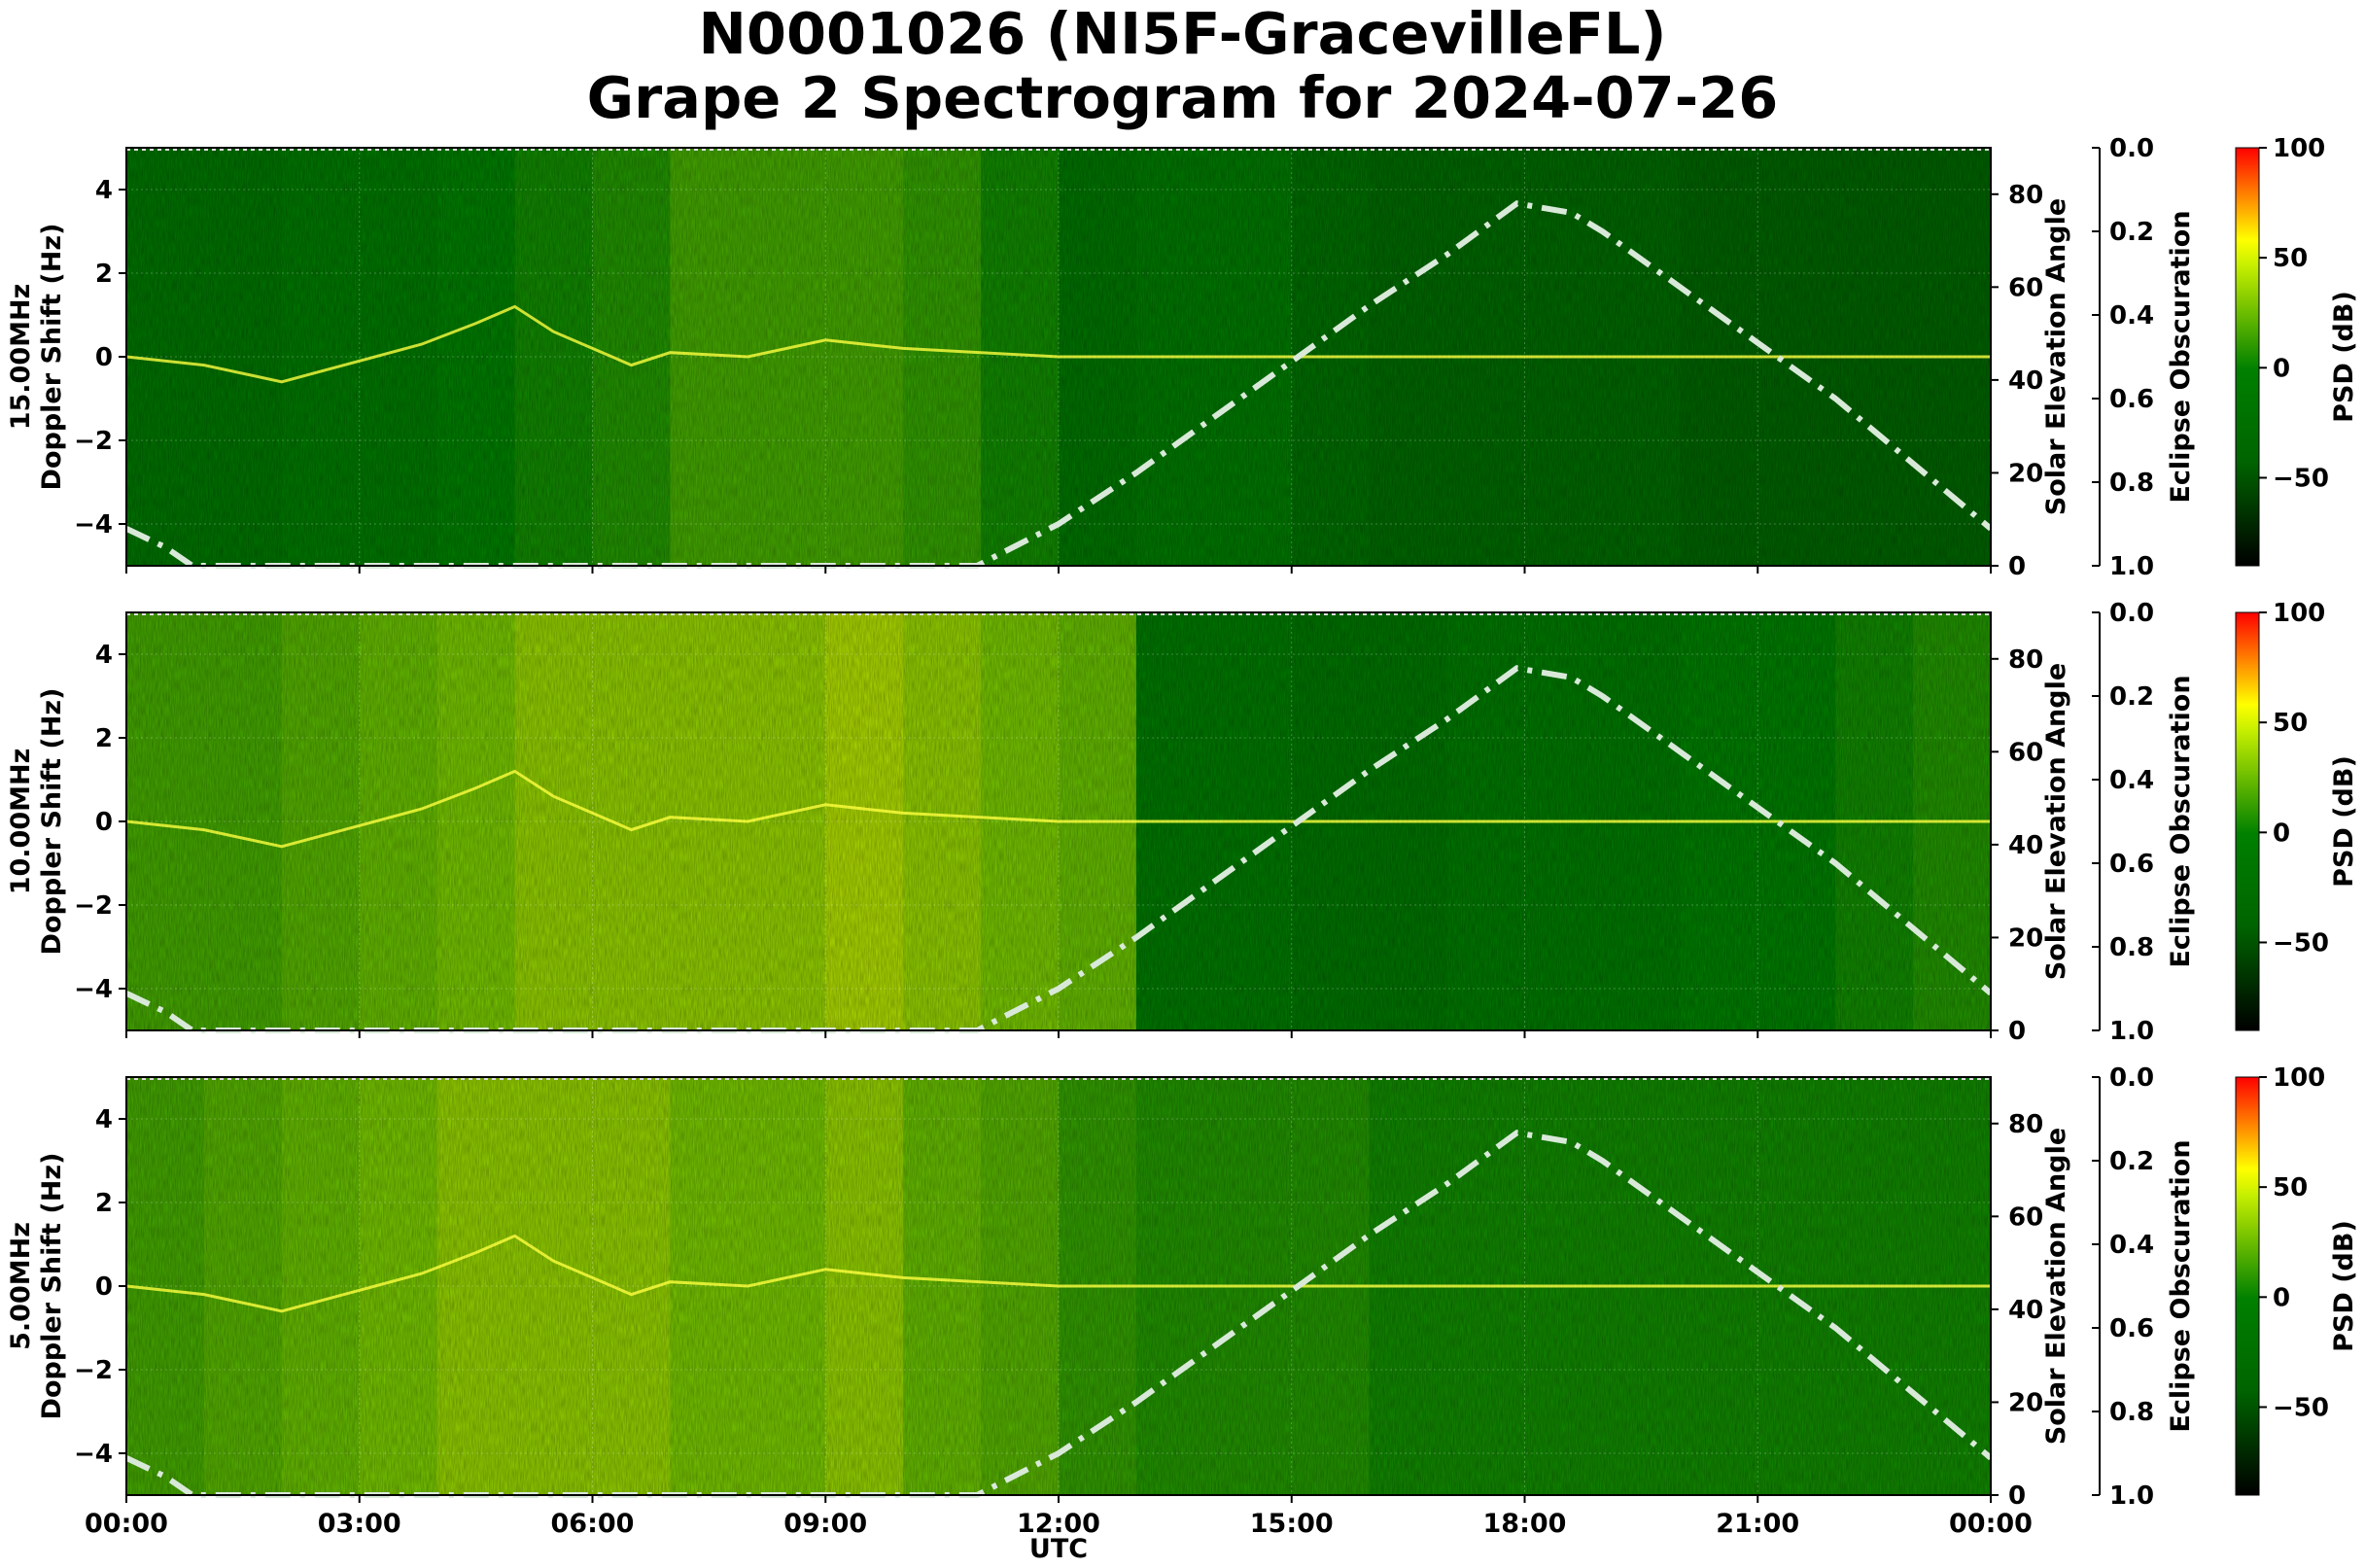 The image size is (2365, 1568). Describe the element at coordinates (21, 822) in the screenshot. I see `frequency-label: 10.00MHz` at that location.